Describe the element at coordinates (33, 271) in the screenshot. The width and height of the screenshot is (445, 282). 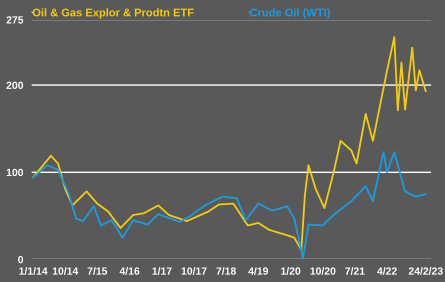
I see `x-tick-label: 1/1/14` at that location.